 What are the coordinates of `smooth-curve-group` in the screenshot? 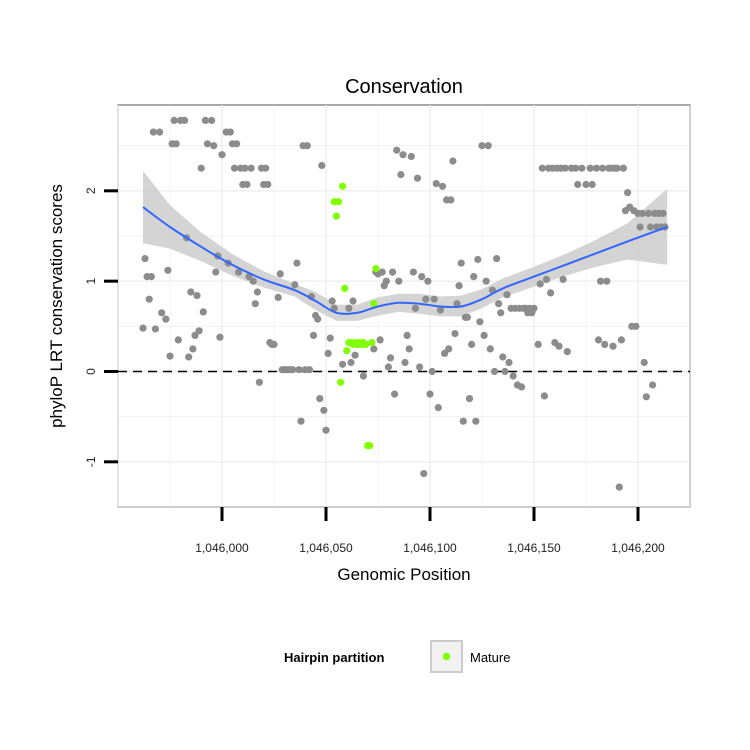 It's located at (405, 260).